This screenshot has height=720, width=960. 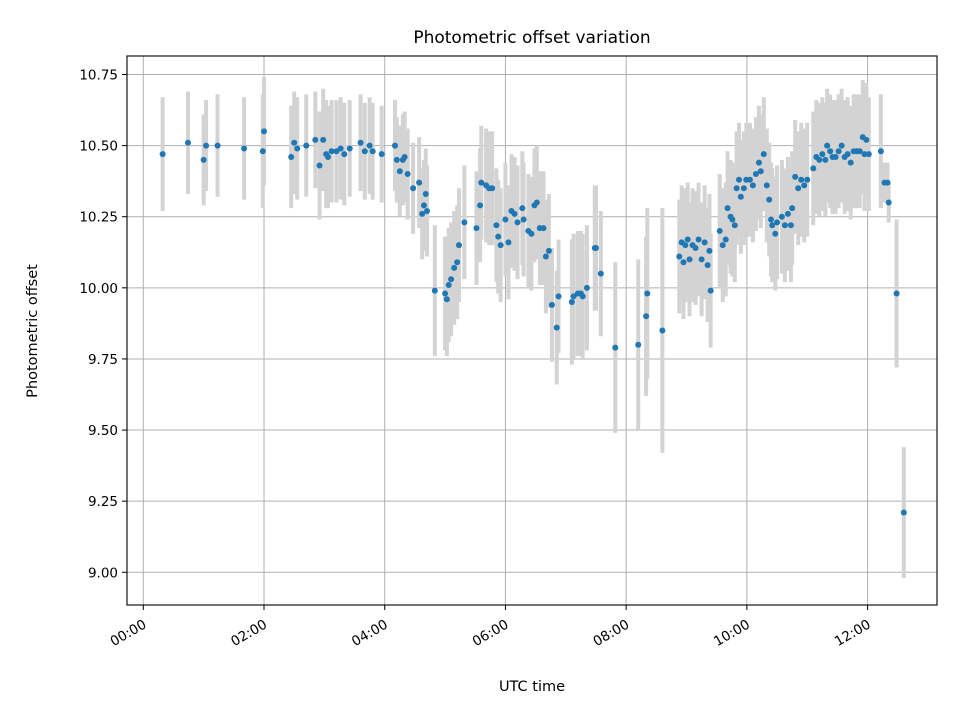 What do you see at coordinates (531, 38) in the screenshot?
I see `chart-title: Photometric offset variation` at bounding box center [531, 38].